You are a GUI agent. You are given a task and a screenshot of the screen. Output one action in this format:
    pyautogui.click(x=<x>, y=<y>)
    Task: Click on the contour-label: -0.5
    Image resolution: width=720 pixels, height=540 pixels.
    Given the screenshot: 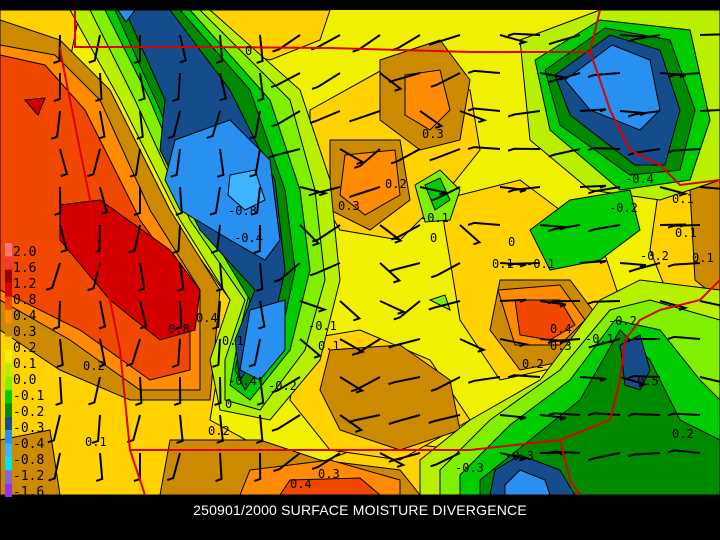 What is the action you would take?
    pyautogui.click(x=644, y=381)
    